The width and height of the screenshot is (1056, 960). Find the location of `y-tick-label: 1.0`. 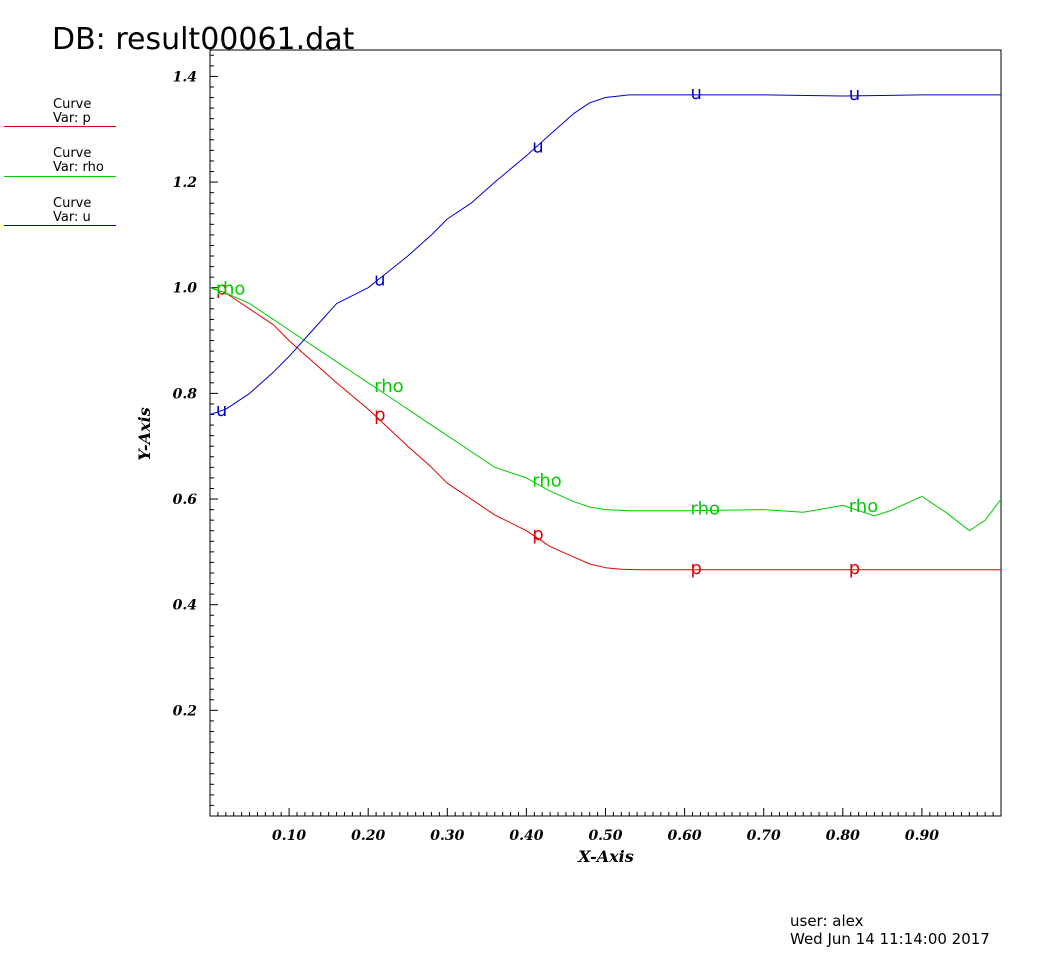

y-tick-label: 1.0 is located at coordinates (185, 289).